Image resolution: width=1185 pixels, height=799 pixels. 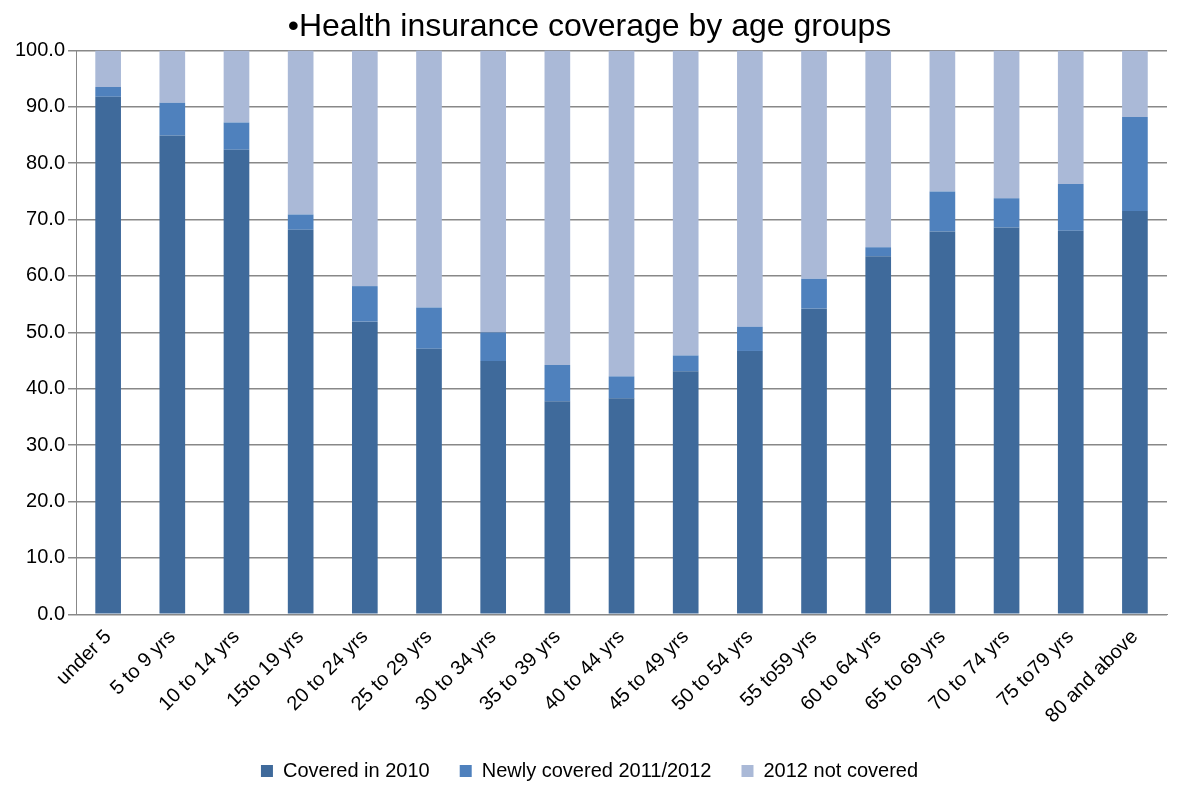 I want to click on y-tick-label: 60.0, so click(x=46, y=274).